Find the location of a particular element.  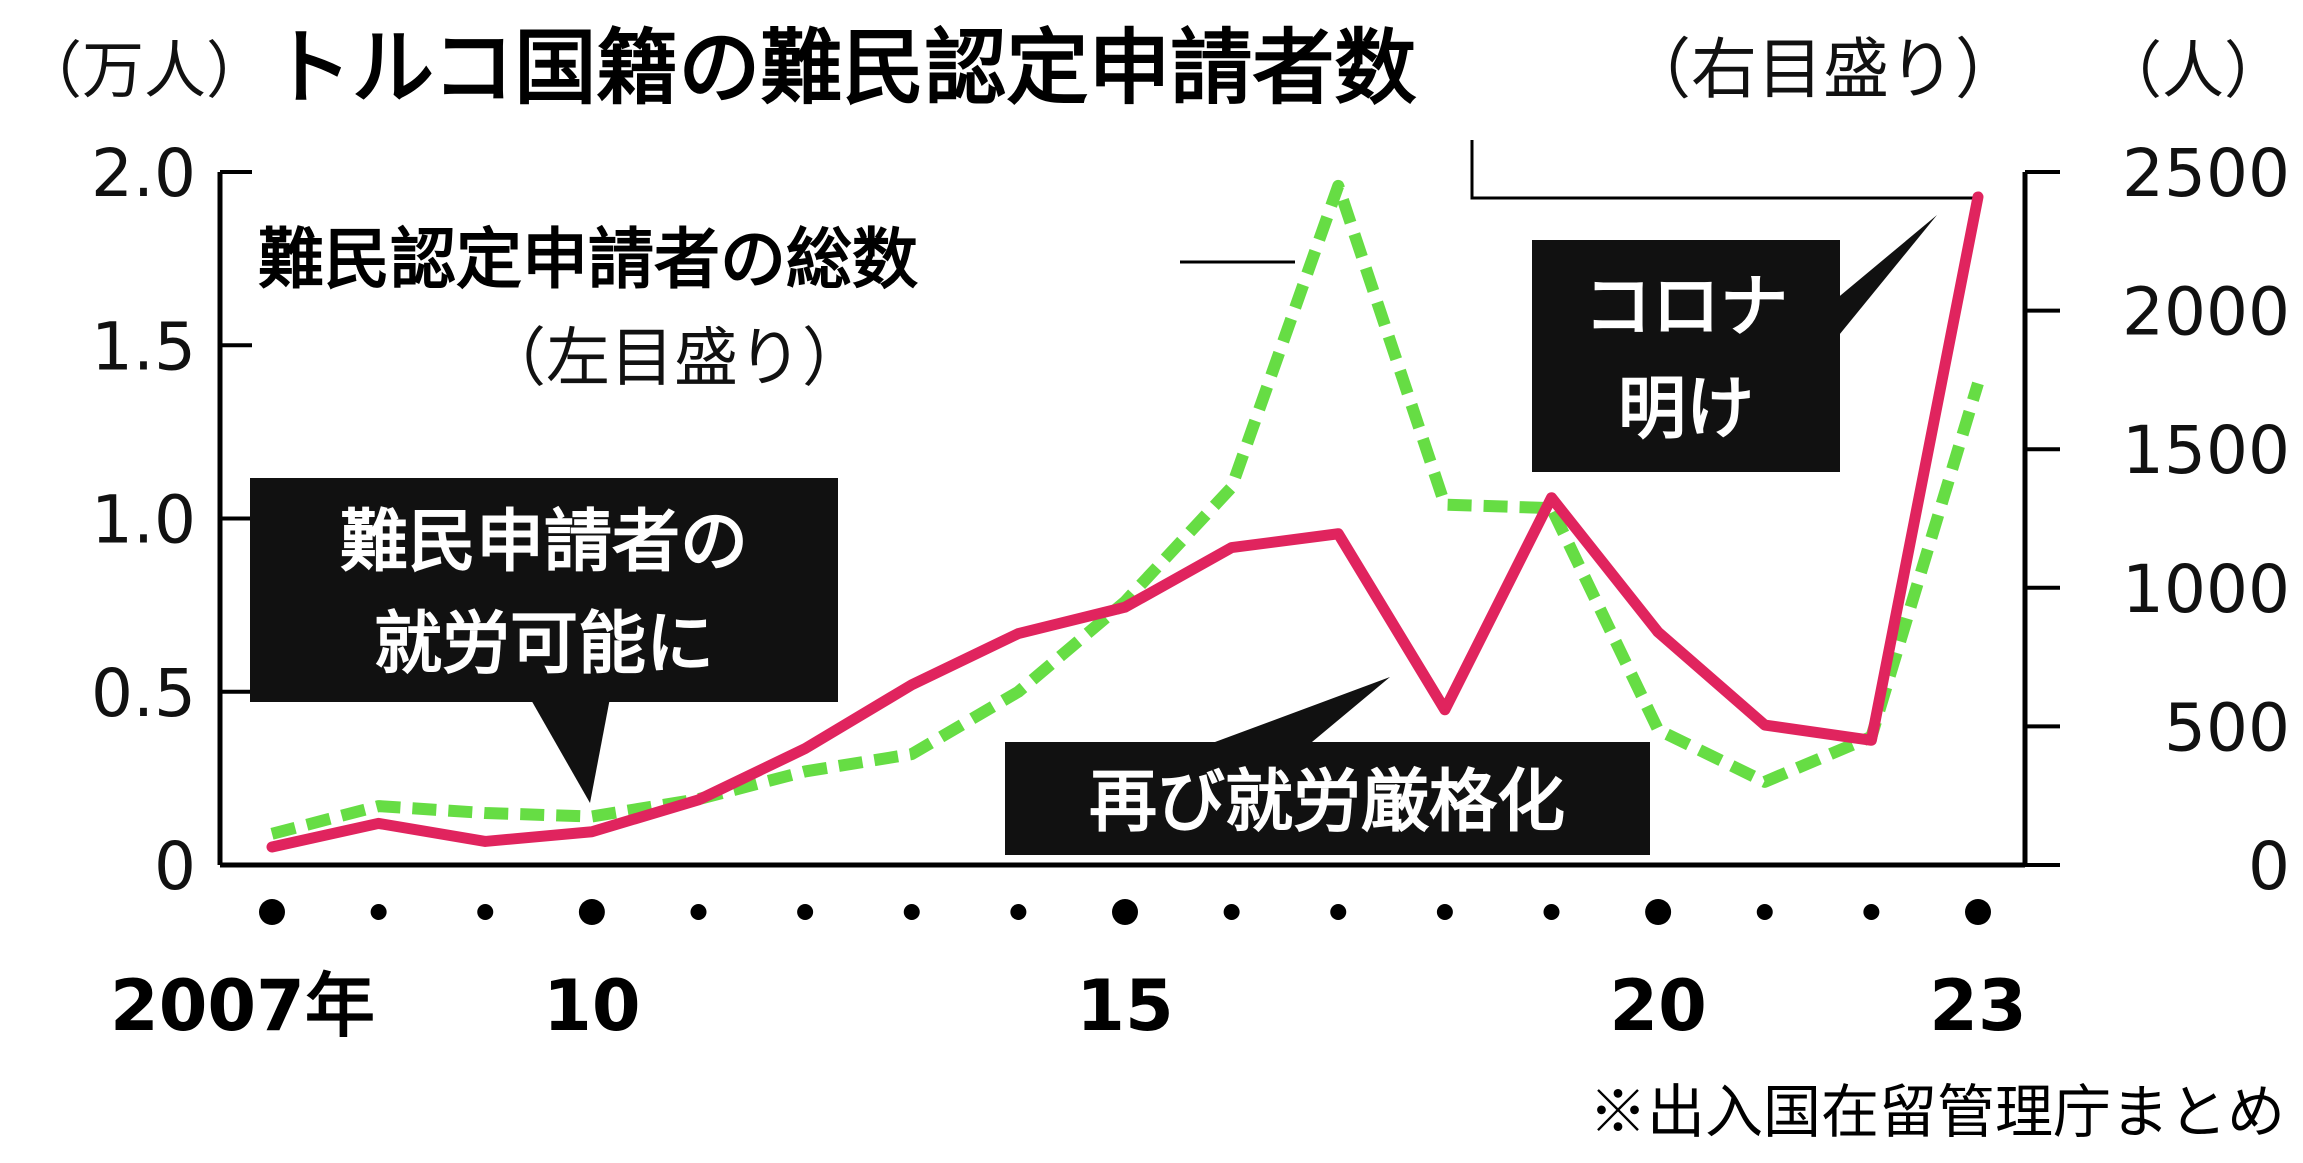

callout-work-allowed-pointer is located at coordinates (570, 750).